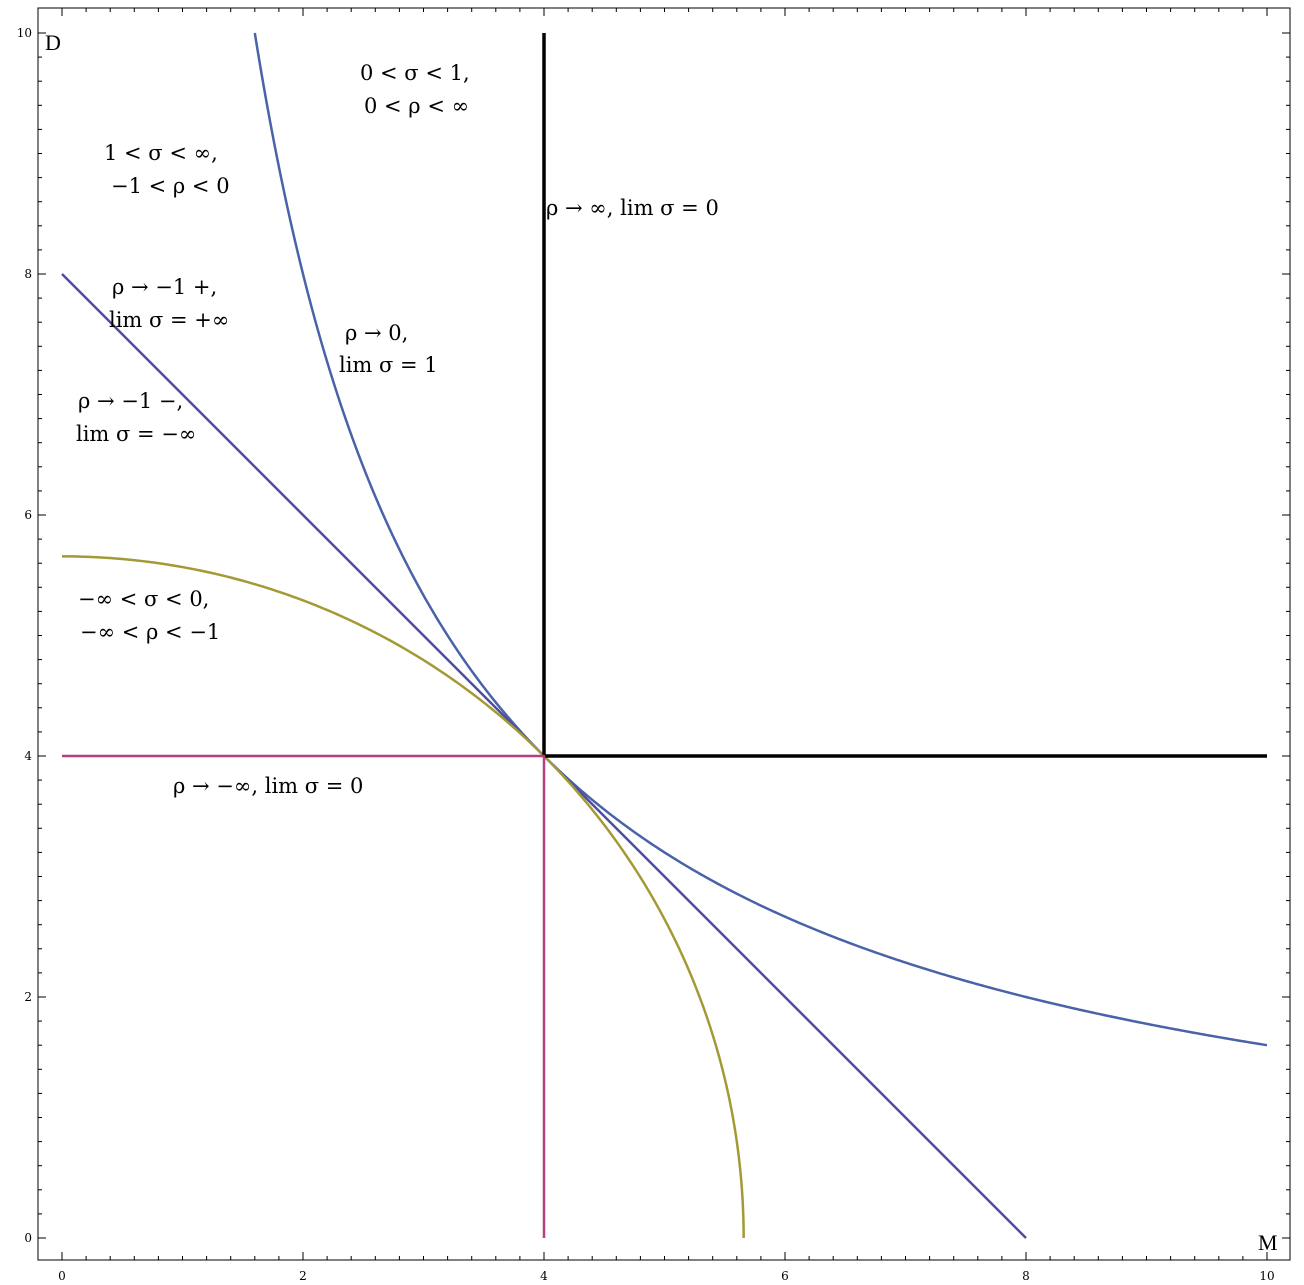  Describe the element at coordinates (268, 786) in the screenshot. I see `annotation-label: ρ → −∞, lim σ = 0` at that location.